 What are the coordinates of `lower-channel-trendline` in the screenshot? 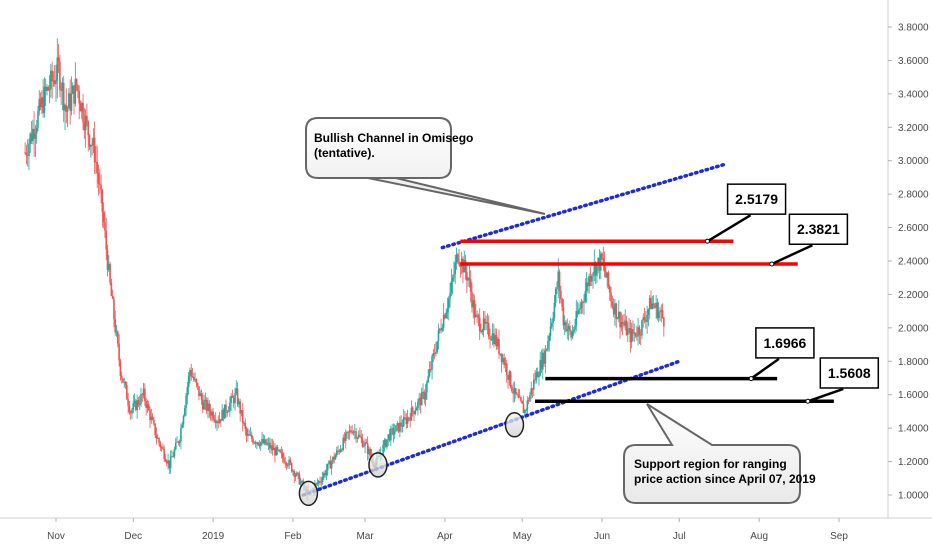 It's located at (491, 428).